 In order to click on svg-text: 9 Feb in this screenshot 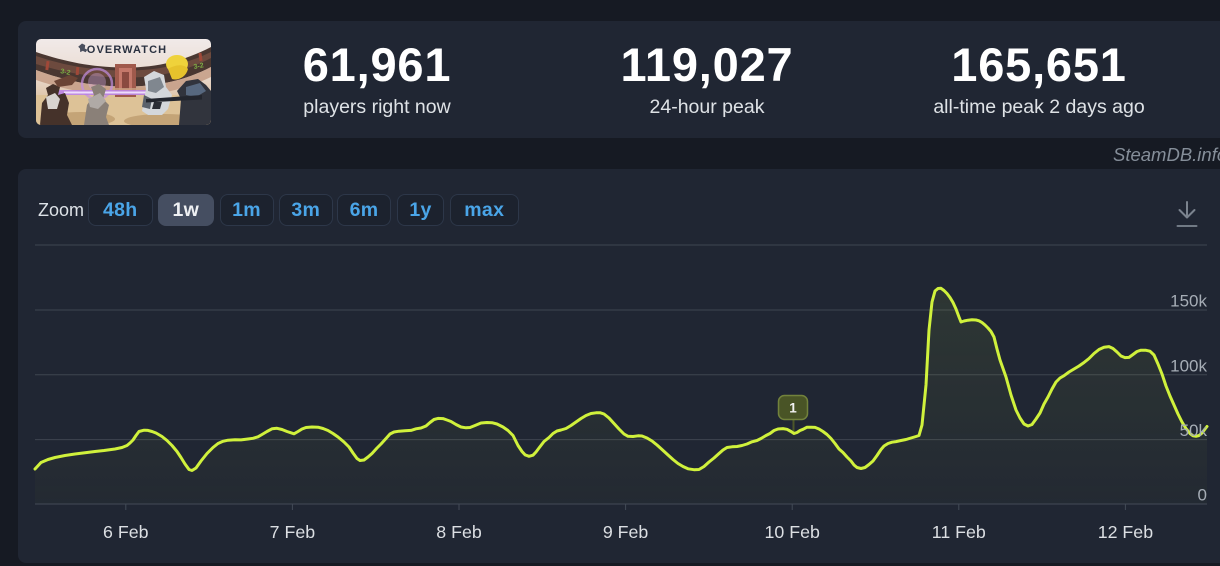, I will do `click(626, 532)`.